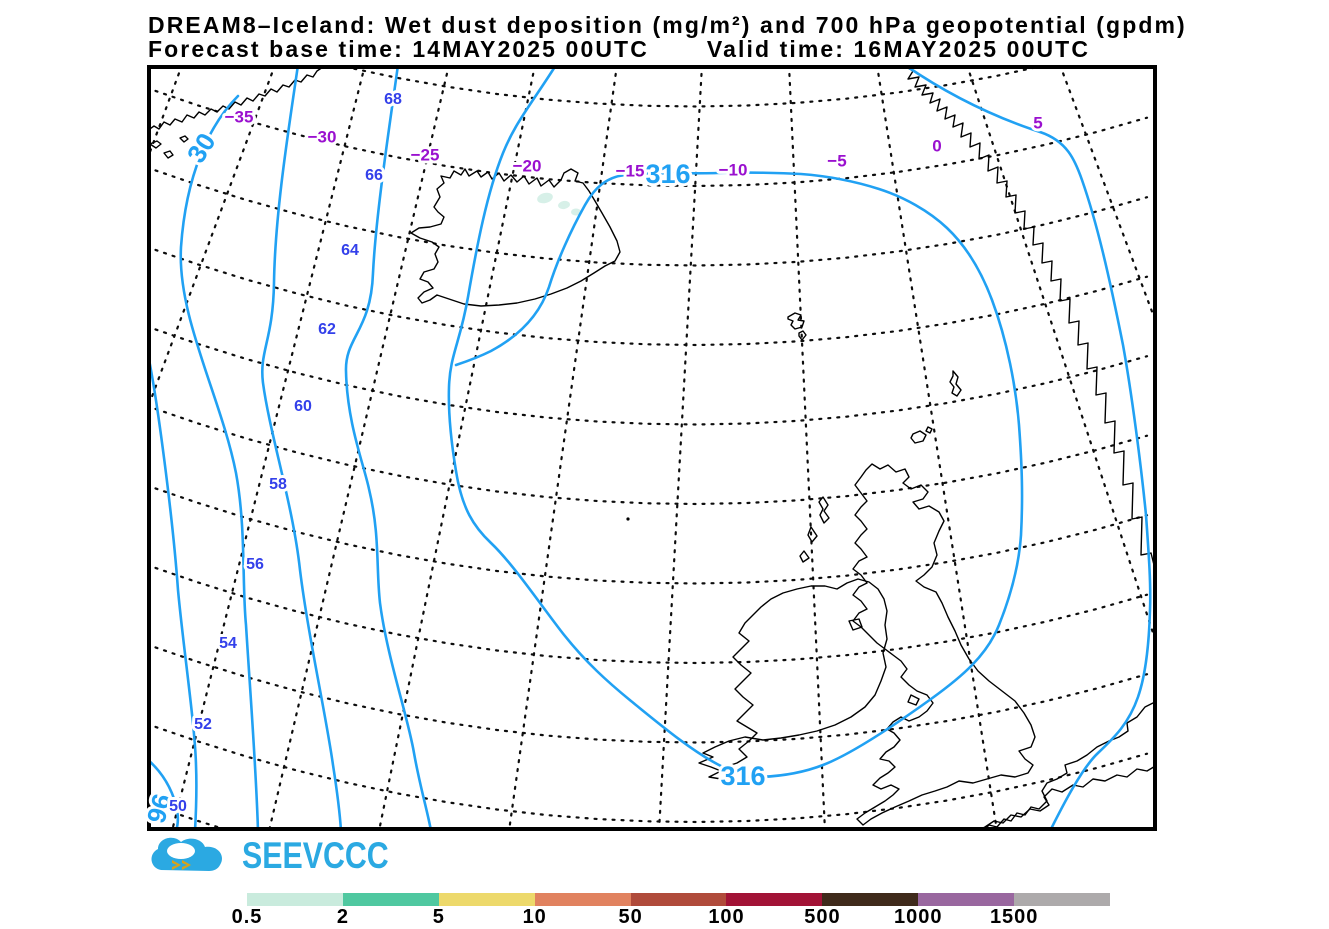  Describe the element at coordinates (178, 806) in the screenshot. I see `latitude-label: 50` at that location.